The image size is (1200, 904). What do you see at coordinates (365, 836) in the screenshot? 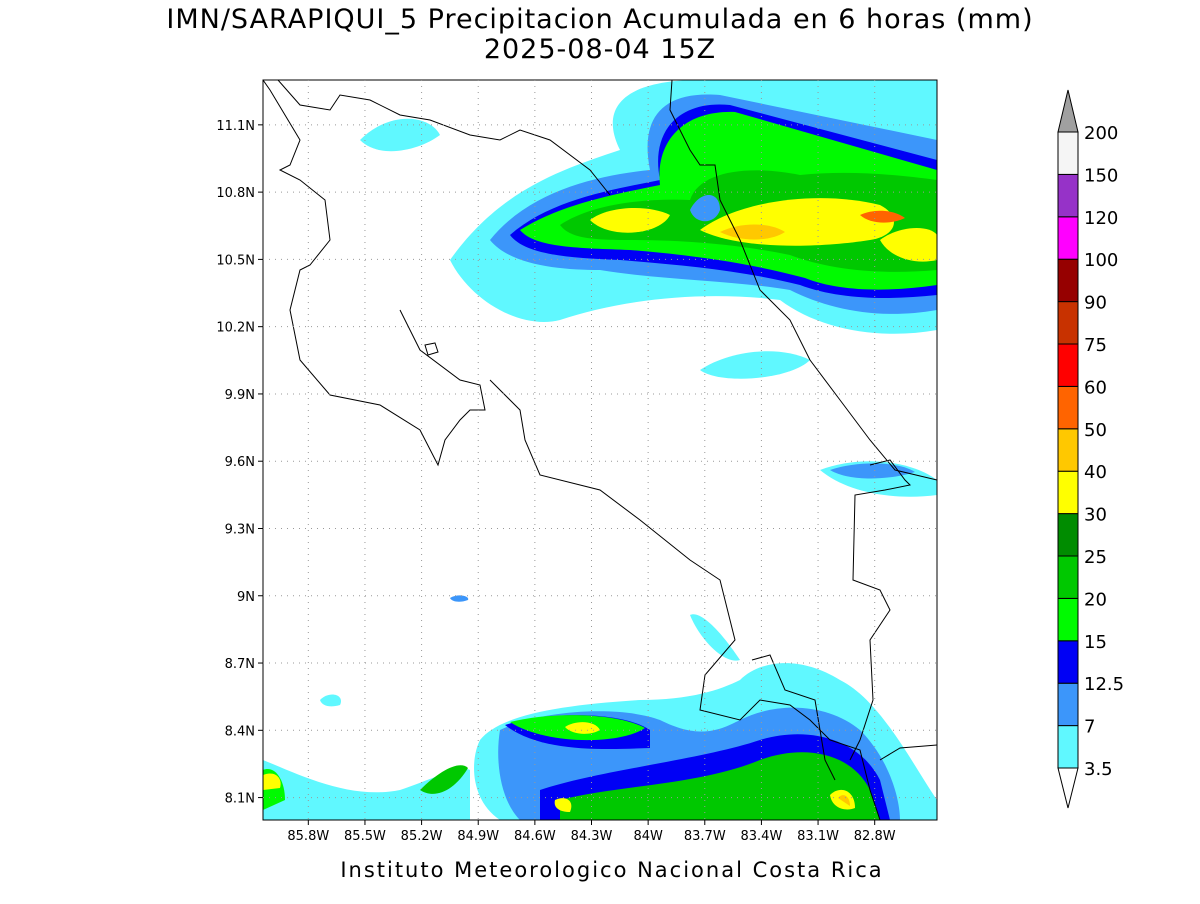
I see `x-tick-label: 85.5W` at bounding box center [365, 836].